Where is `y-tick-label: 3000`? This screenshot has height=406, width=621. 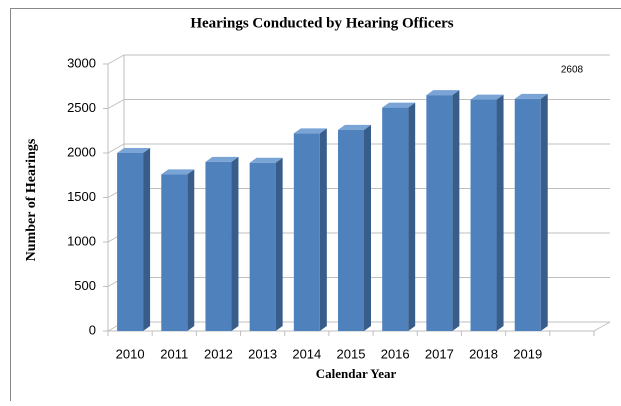
y-tick-label: 3000 is located at coordinates (81, 62).